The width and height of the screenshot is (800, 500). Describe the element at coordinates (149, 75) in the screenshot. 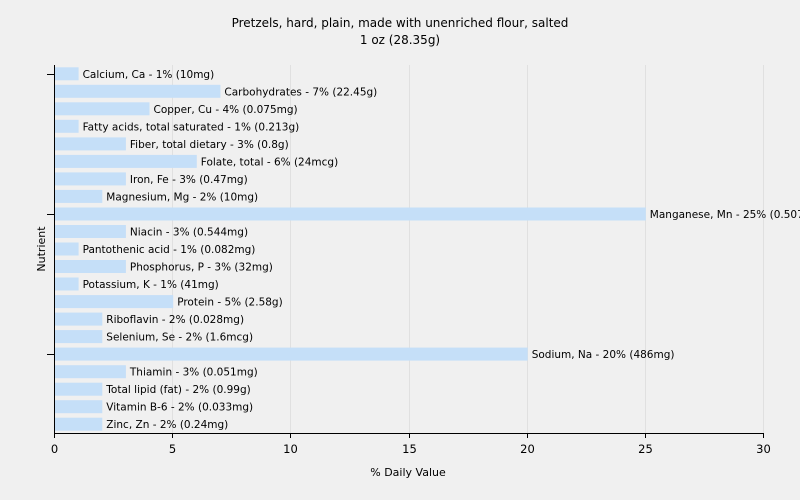

I see `bar-label-0: Calcium, Ca - 1% (10mg)` at that location.